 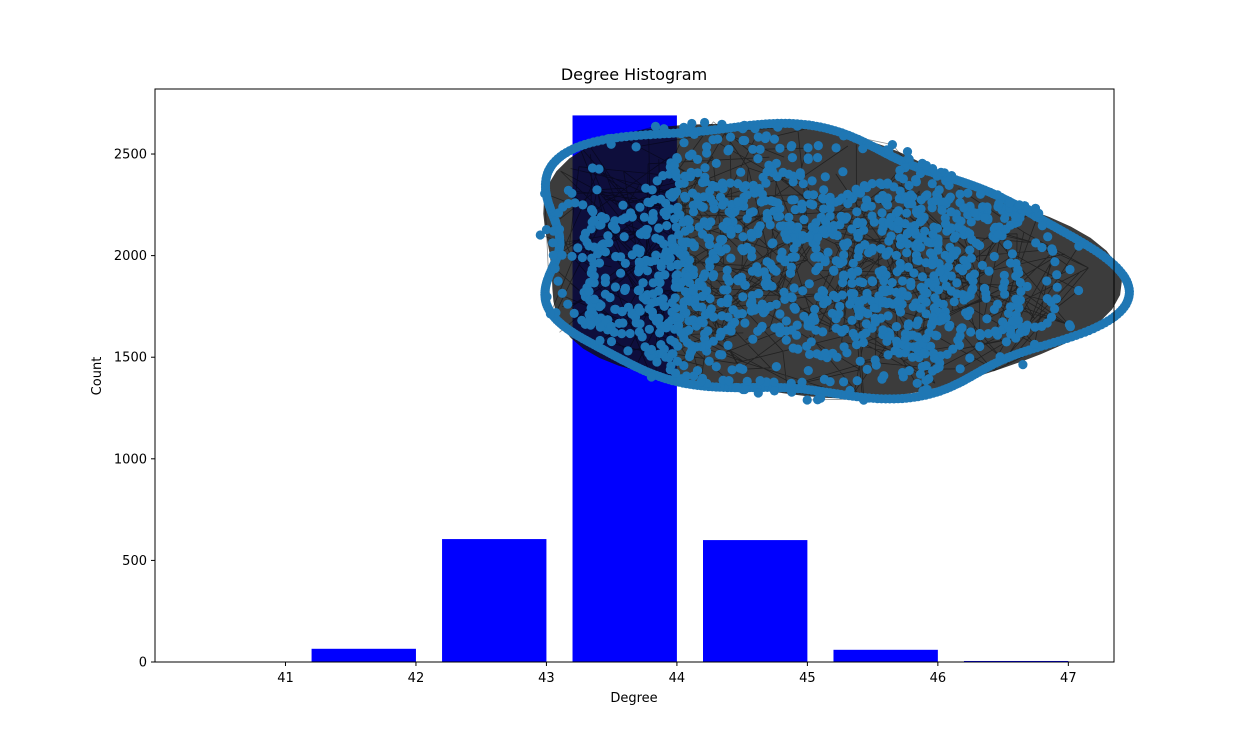 I want to click on y-tick-label-1: 500, so click(x=134, y=561).